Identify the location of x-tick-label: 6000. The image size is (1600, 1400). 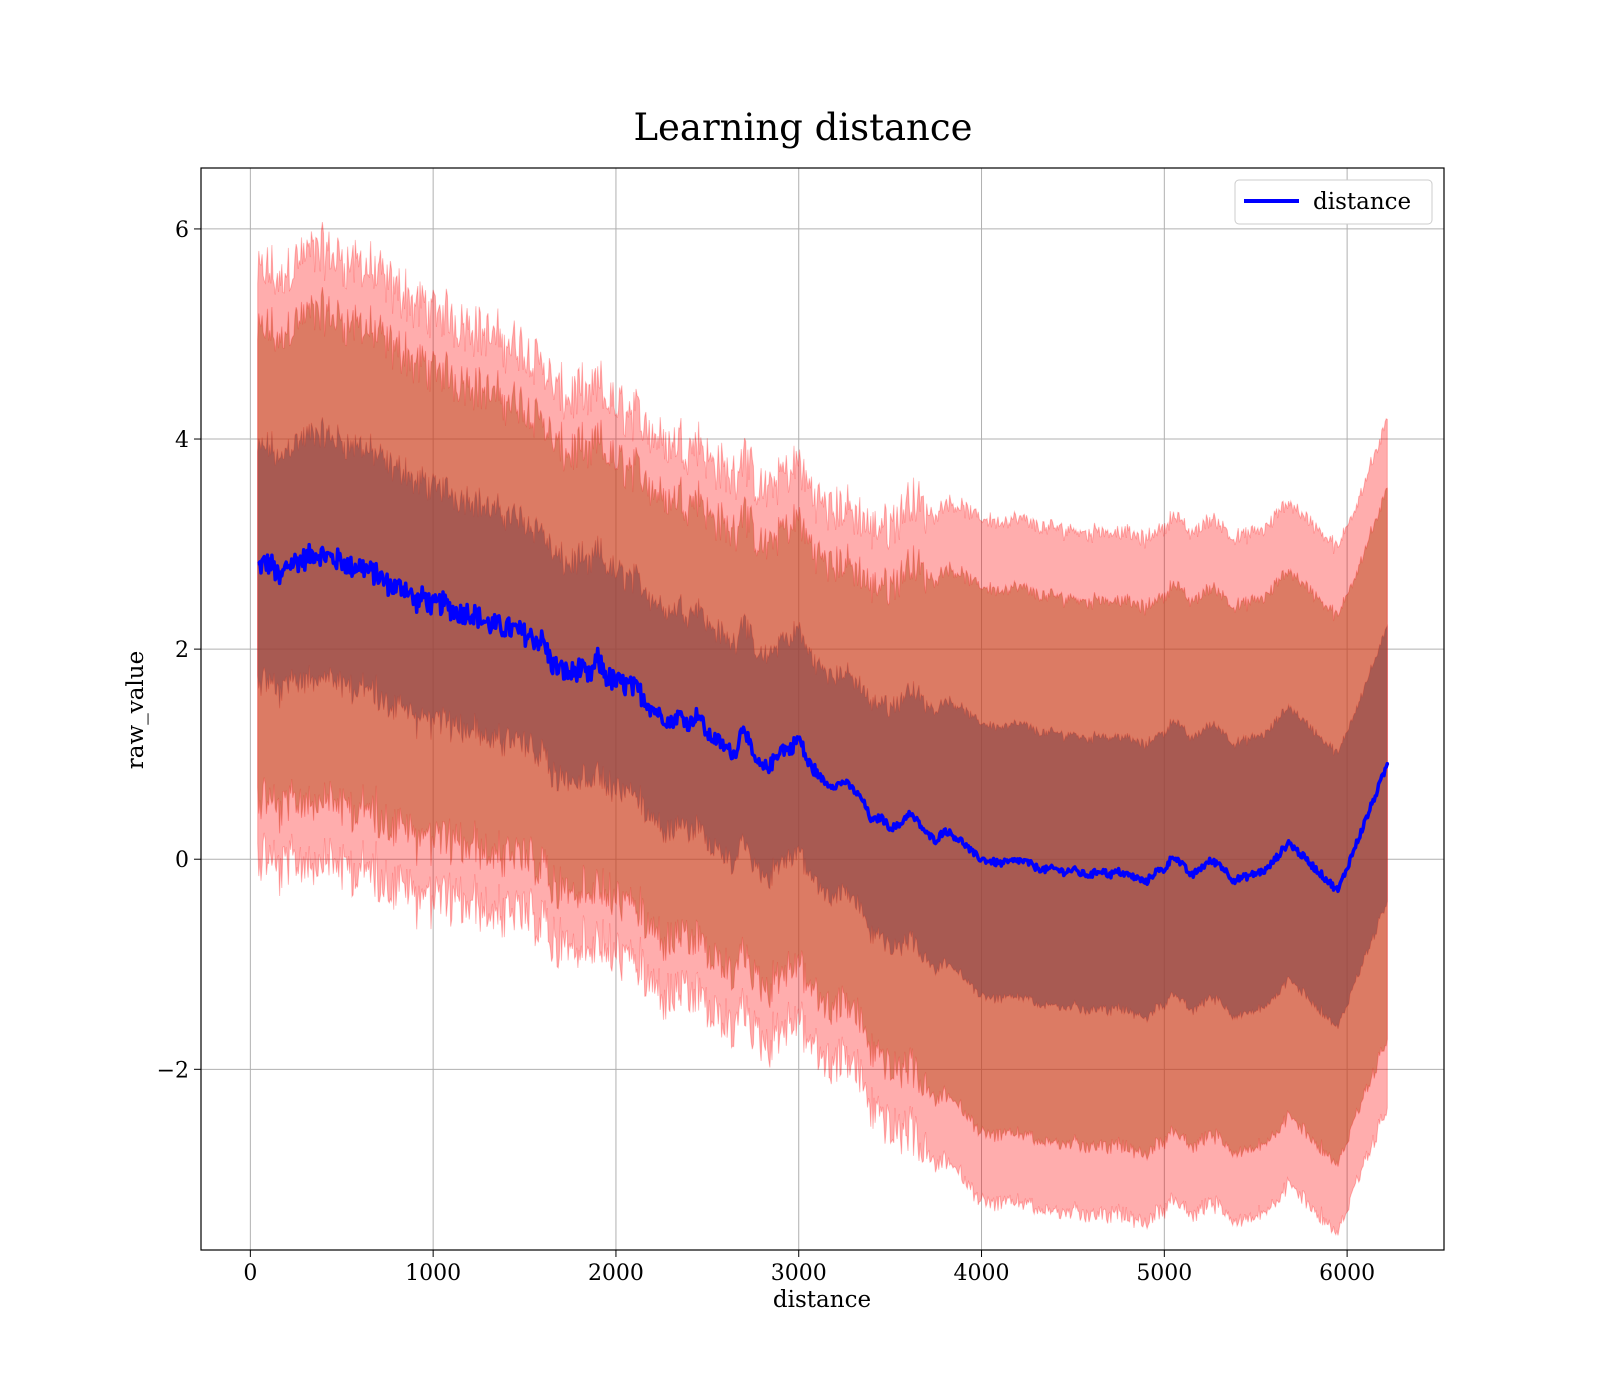
(1347, 1273).